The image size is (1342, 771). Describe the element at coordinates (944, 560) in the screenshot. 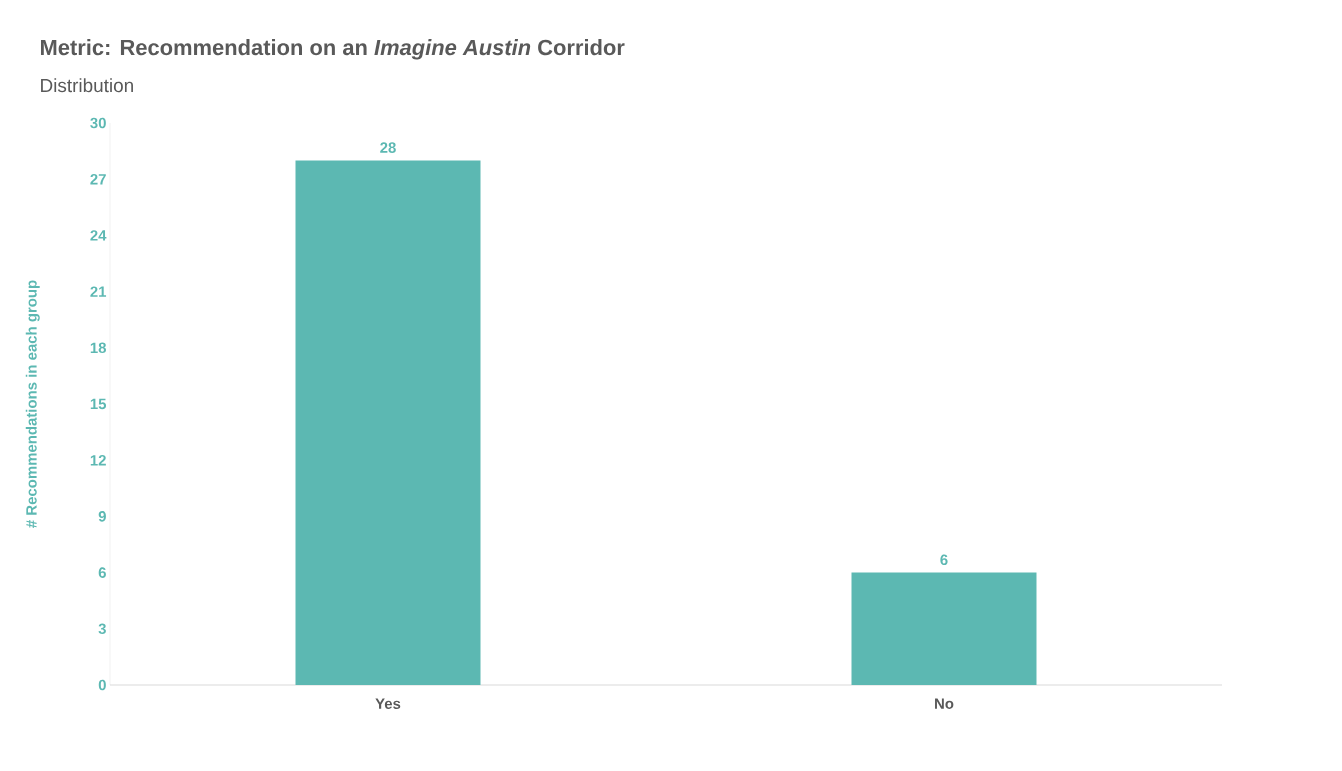

I see `data-label: 6` at that location.